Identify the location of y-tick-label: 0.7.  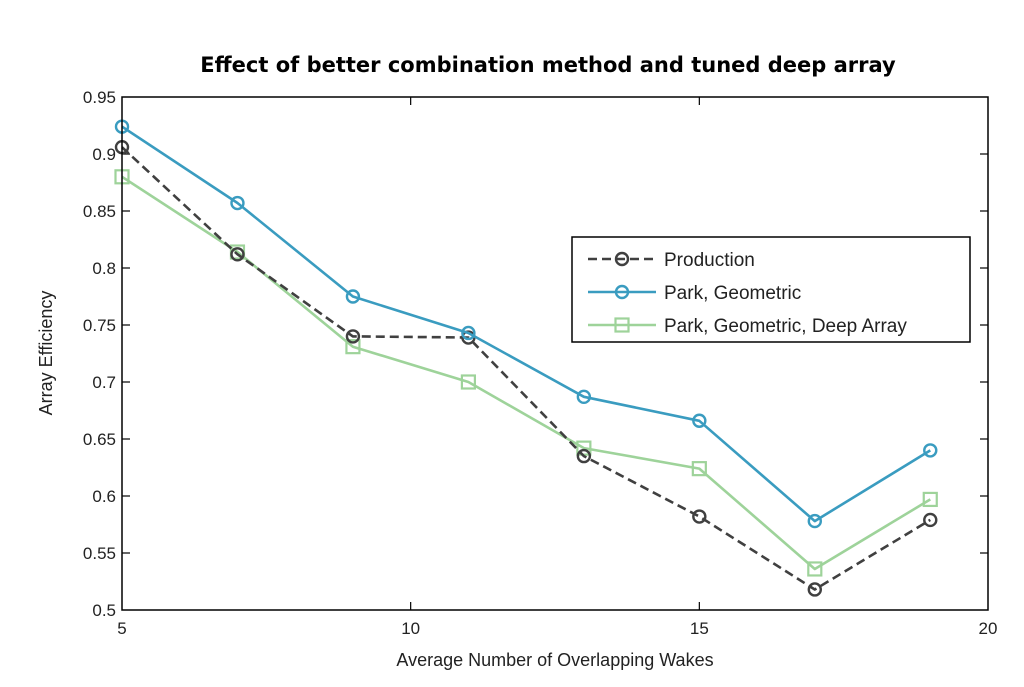
(104, 382).